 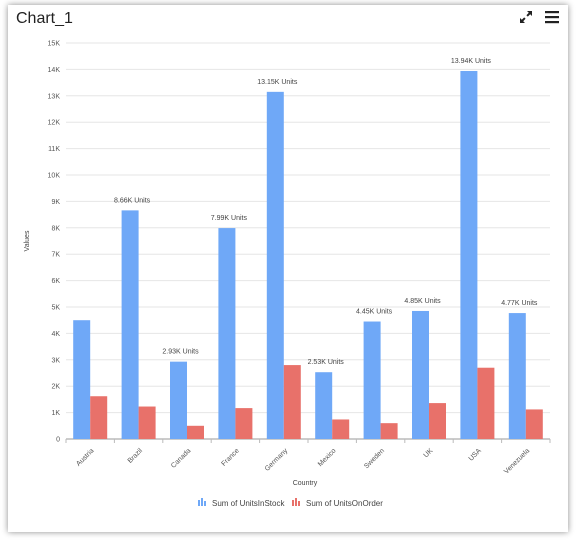 What do you see at coordinates (552, 17) in the screenshot?
I see `hamburger-menu-icon` at bounding box center [552, 17].